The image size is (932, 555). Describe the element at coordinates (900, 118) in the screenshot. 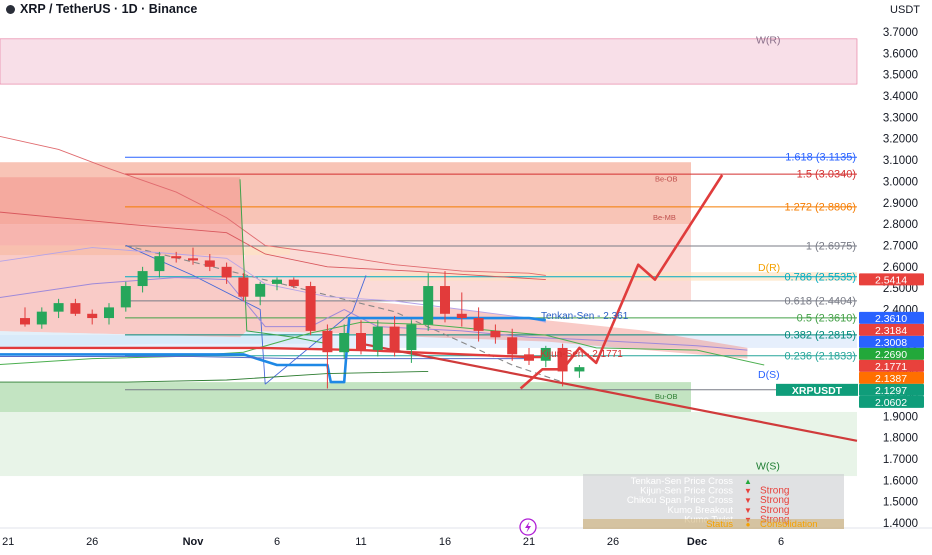

I see `price-axis-tick: 3.3000` at that location.